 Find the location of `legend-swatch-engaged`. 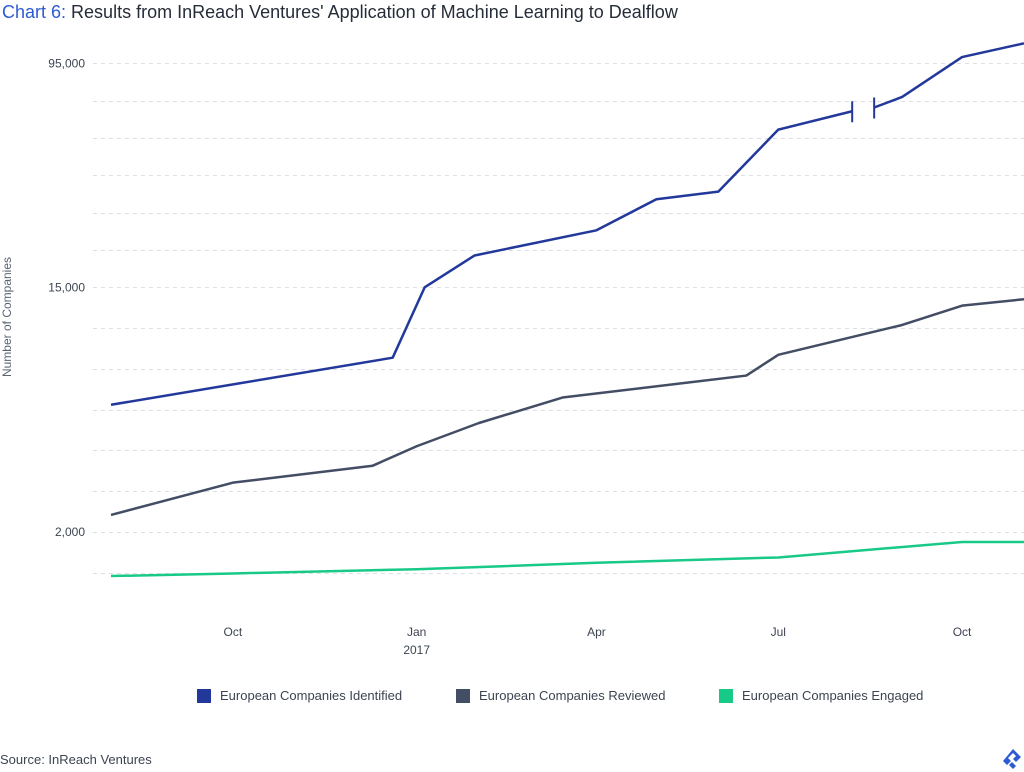

legend-swatch-engaged is located at coordinates (726, 695).